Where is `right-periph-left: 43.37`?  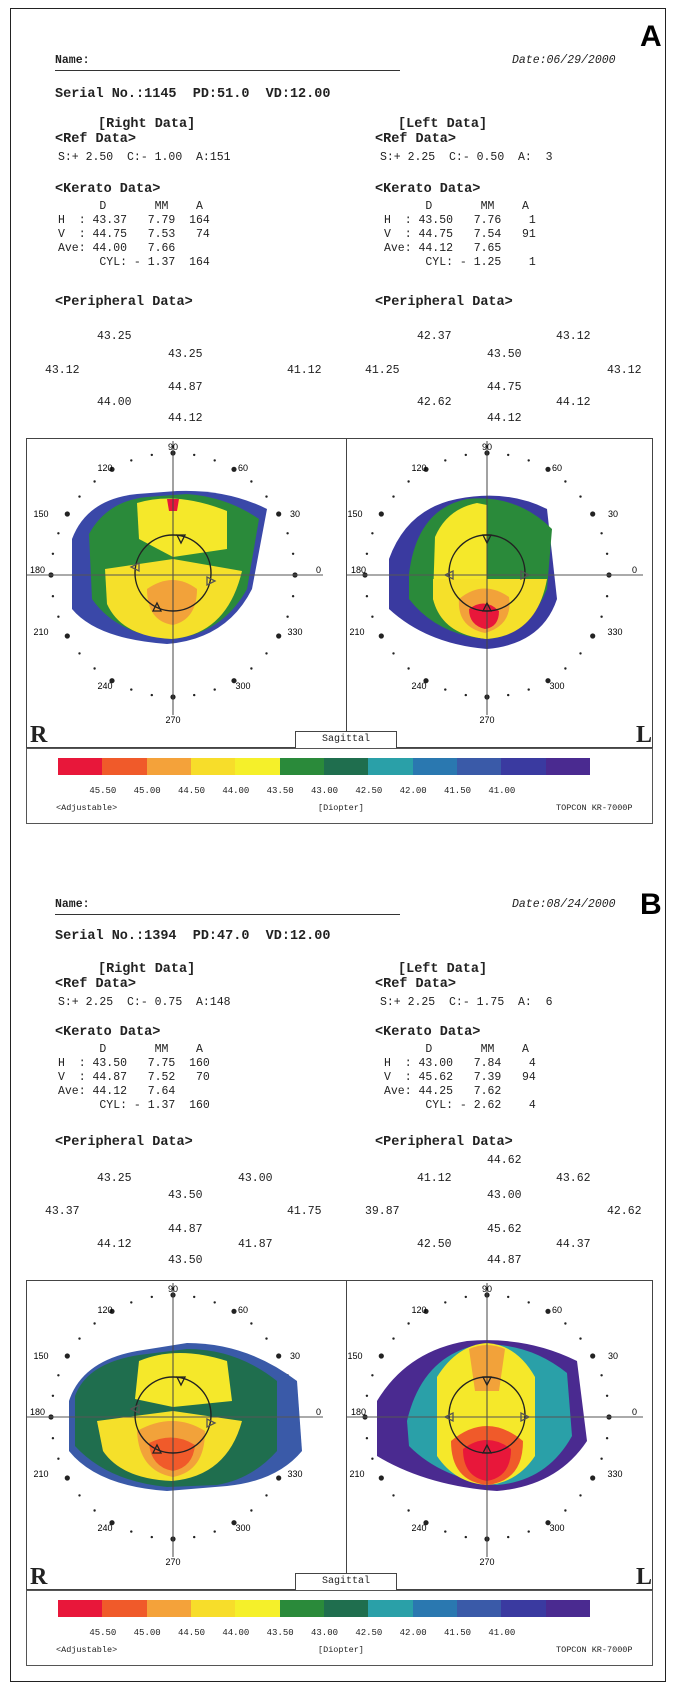
right-periph-left: 43.37 is located at coordinates (62, 1211).